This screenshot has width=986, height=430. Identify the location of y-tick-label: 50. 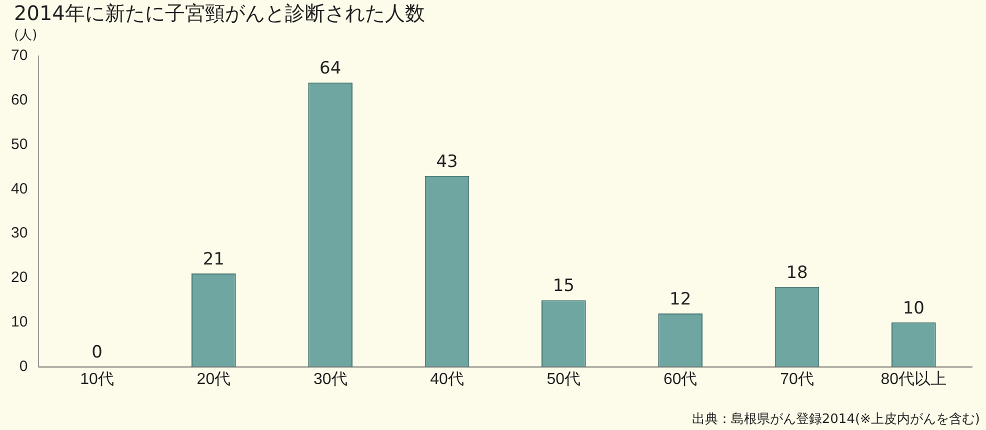
(19, 144).